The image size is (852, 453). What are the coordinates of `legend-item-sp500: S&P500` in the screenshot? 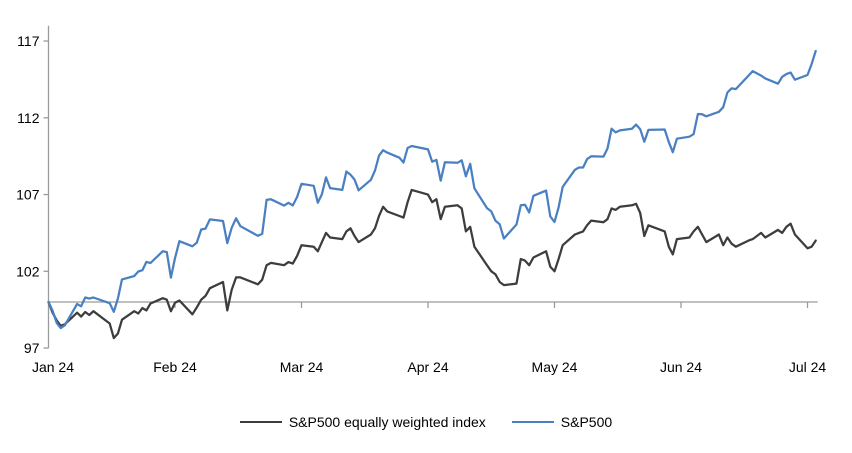 It's located at (562, 422).